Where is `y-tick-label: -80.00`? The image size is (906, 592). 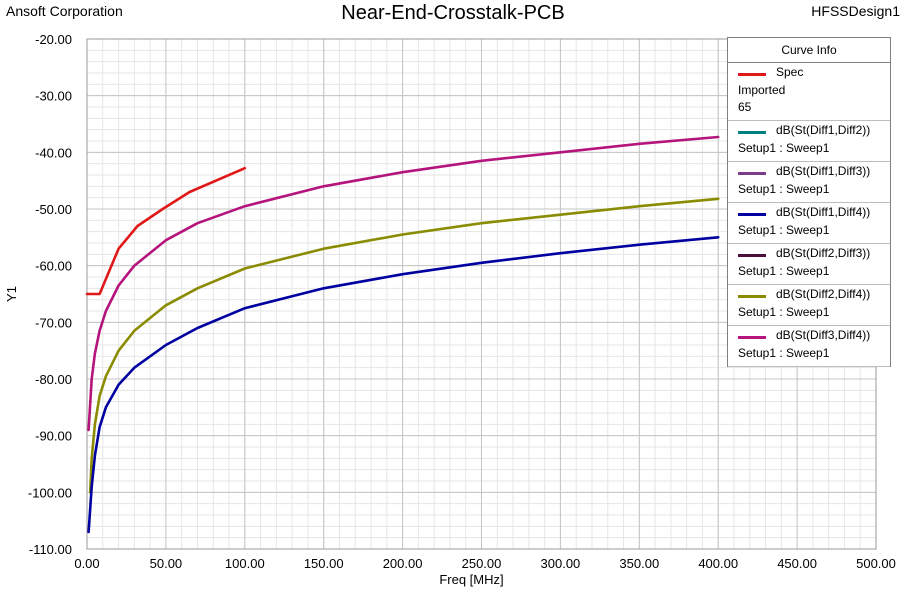 y-tick-label: -80.00 is located at coordinates (53, 379).